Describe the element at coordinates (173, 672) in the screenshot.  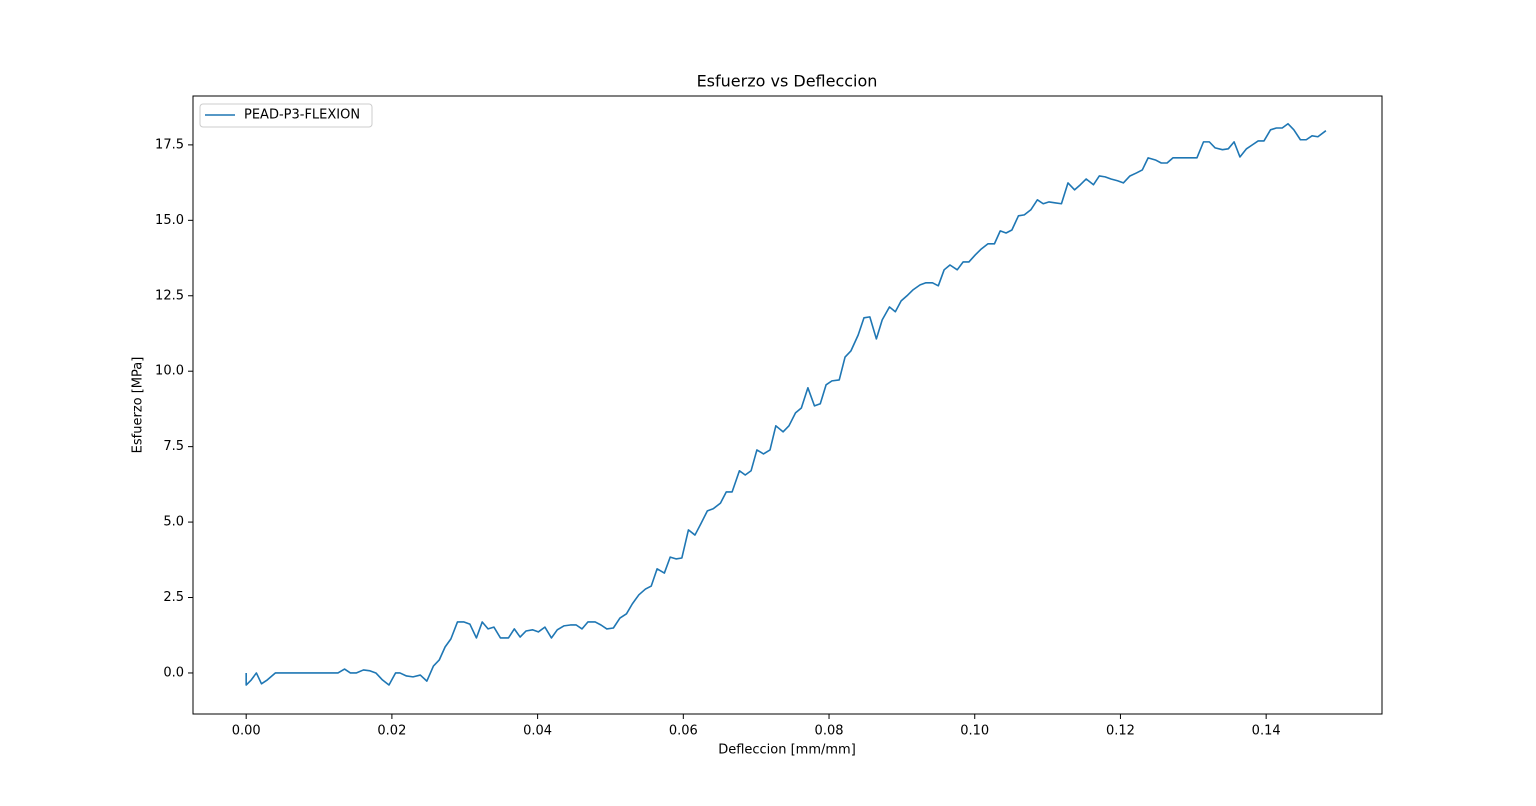
I see `y-tick-label: 0.0` at that location.